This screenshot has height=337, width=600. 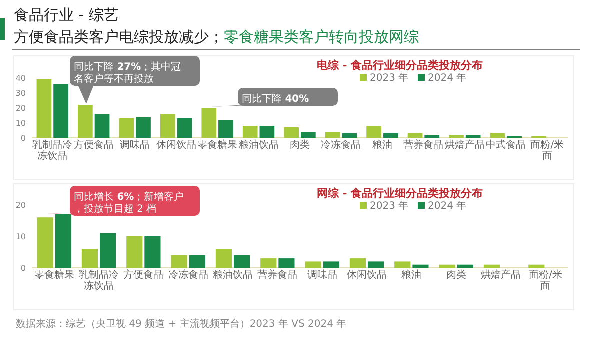 What do you see at coordinates (66, 15) in the screenshot?
I see `text: 食品行业 - 综艺` at bounding box center [66, 15].